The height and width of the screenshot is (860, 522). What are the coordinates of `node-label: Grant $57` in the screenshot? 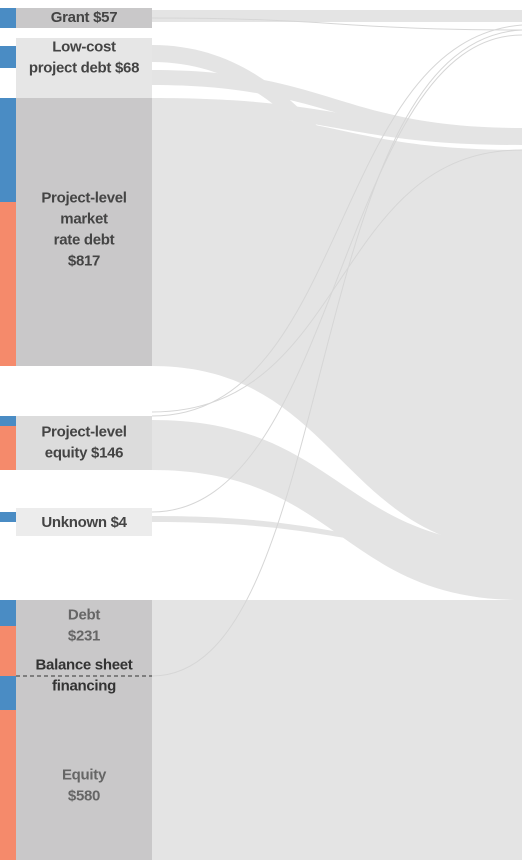 It's located at (84, 17).